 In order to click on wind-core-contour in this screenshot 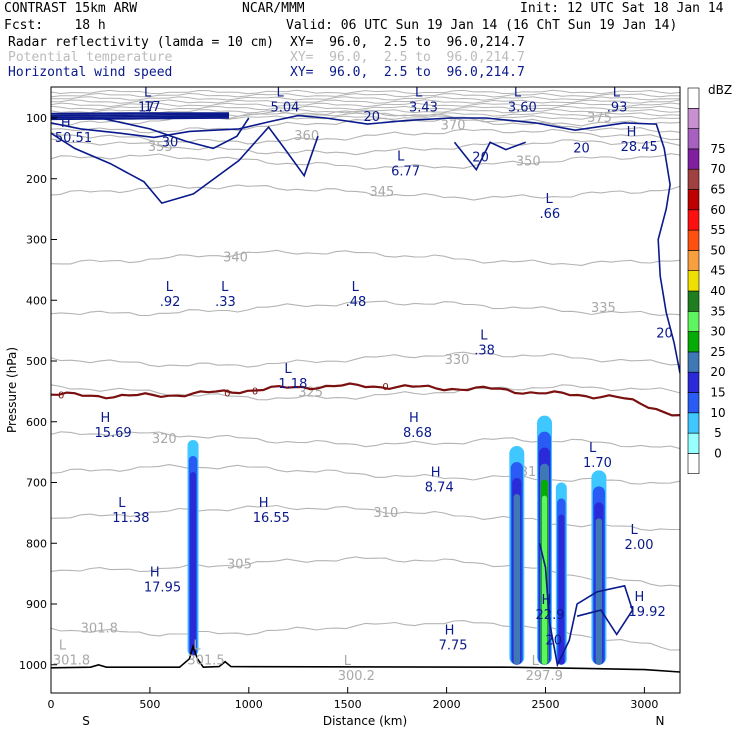, I will do `click(140, 119)`.